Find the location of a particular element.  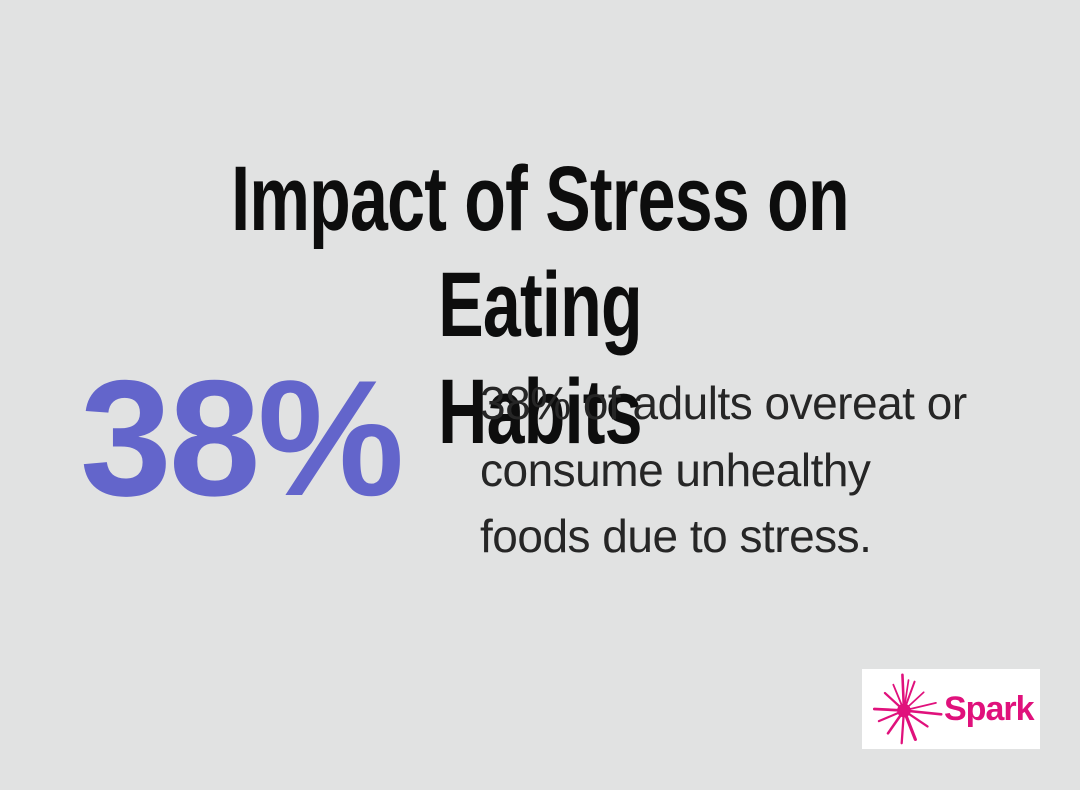

starburst-center is located at coordinates (904, 710).